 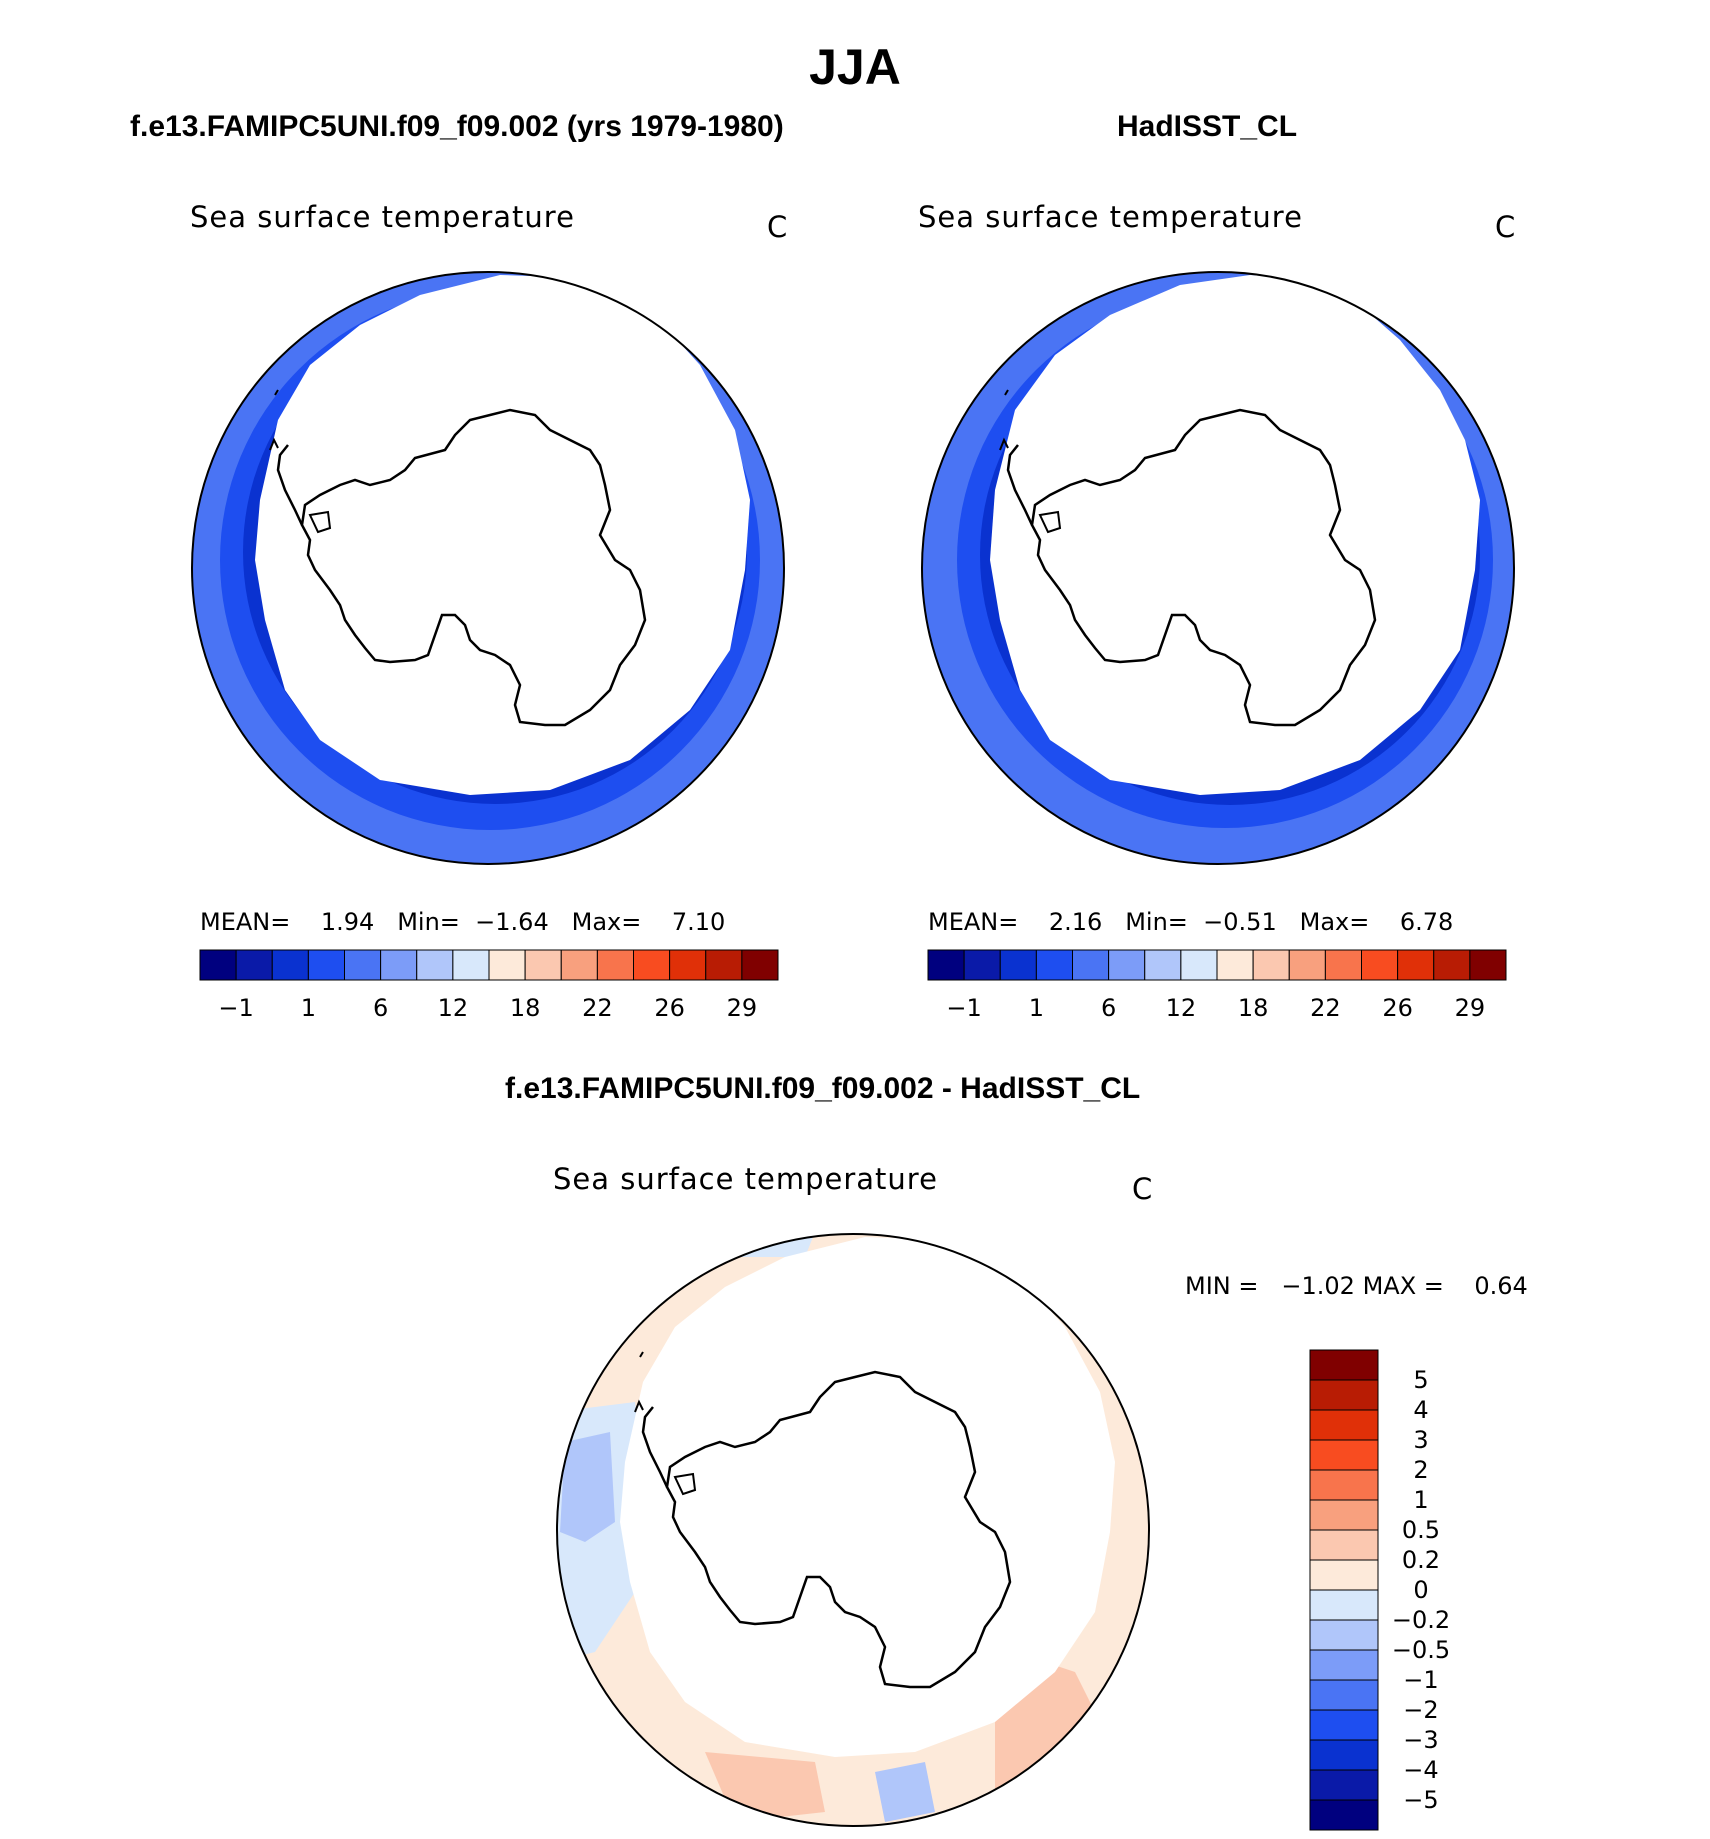 I want to click on panel-diff-colorbar-tick-label: −1, so click(x=1421, y=1680).